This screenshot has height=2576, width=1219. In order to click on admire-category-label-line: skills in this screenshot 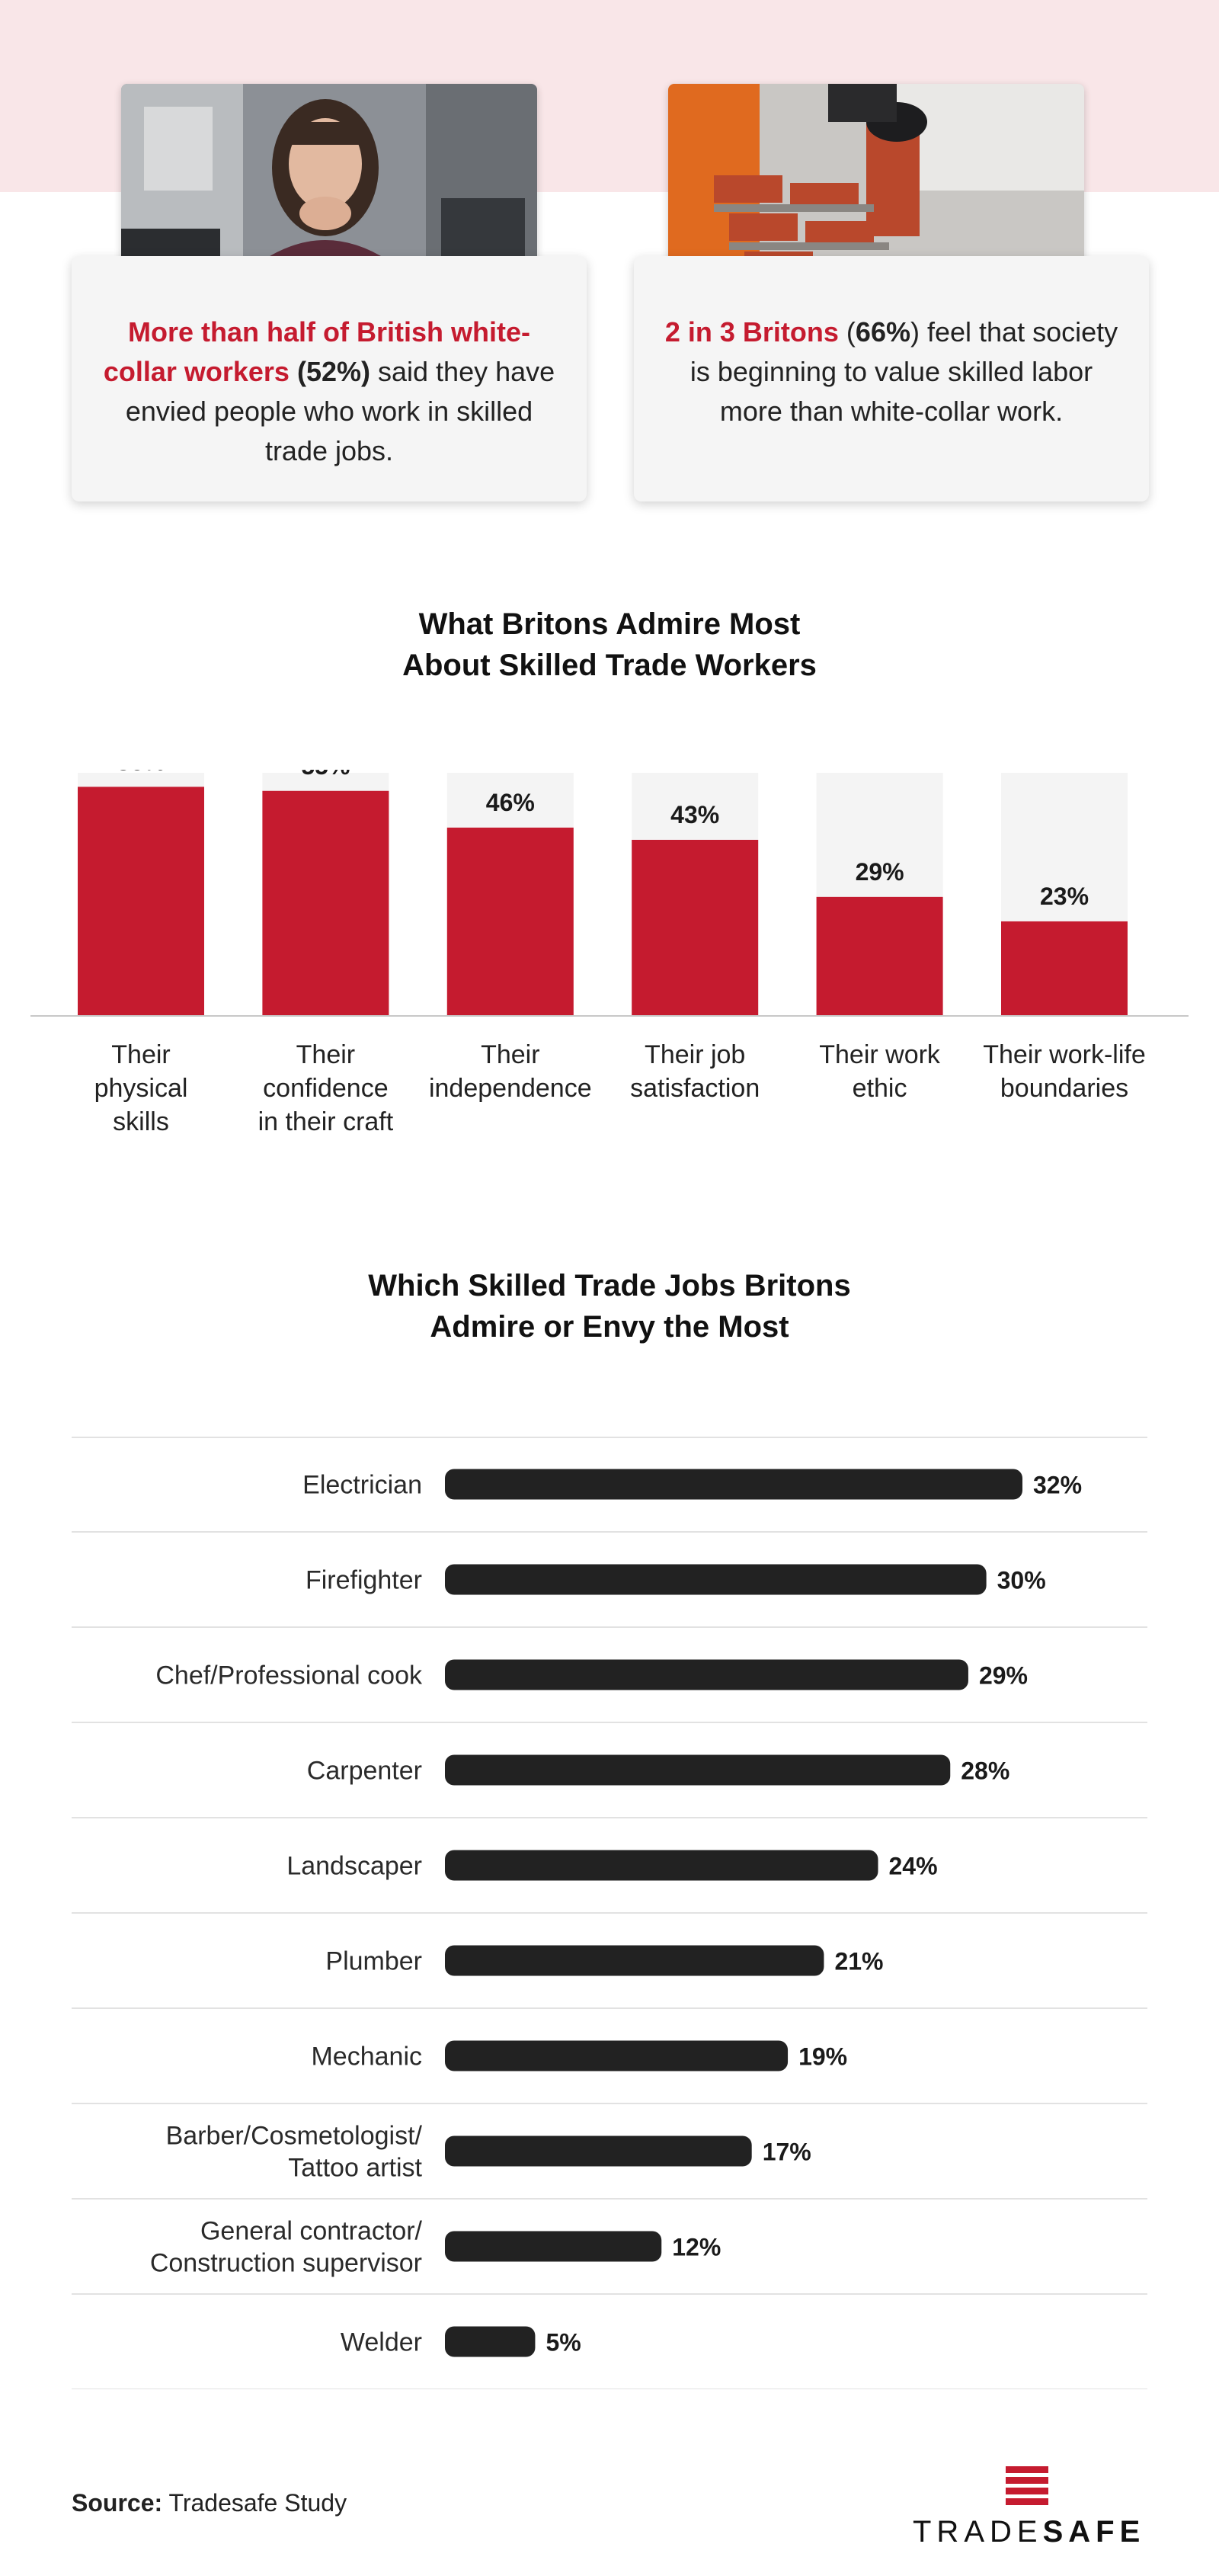, I will do `click(141, 1121)`.